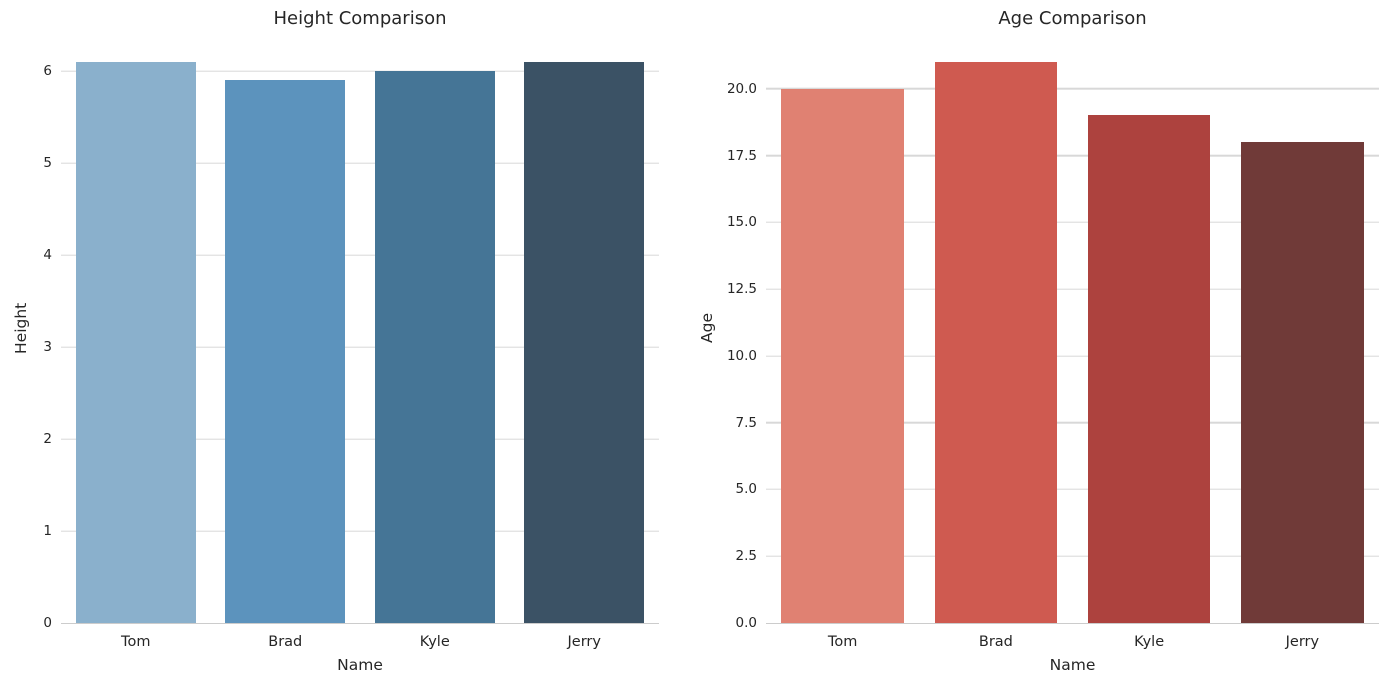 The height and width of the screenshot is (690, 1389). I want to click on y-tick-label: 0, so click(47, 623).